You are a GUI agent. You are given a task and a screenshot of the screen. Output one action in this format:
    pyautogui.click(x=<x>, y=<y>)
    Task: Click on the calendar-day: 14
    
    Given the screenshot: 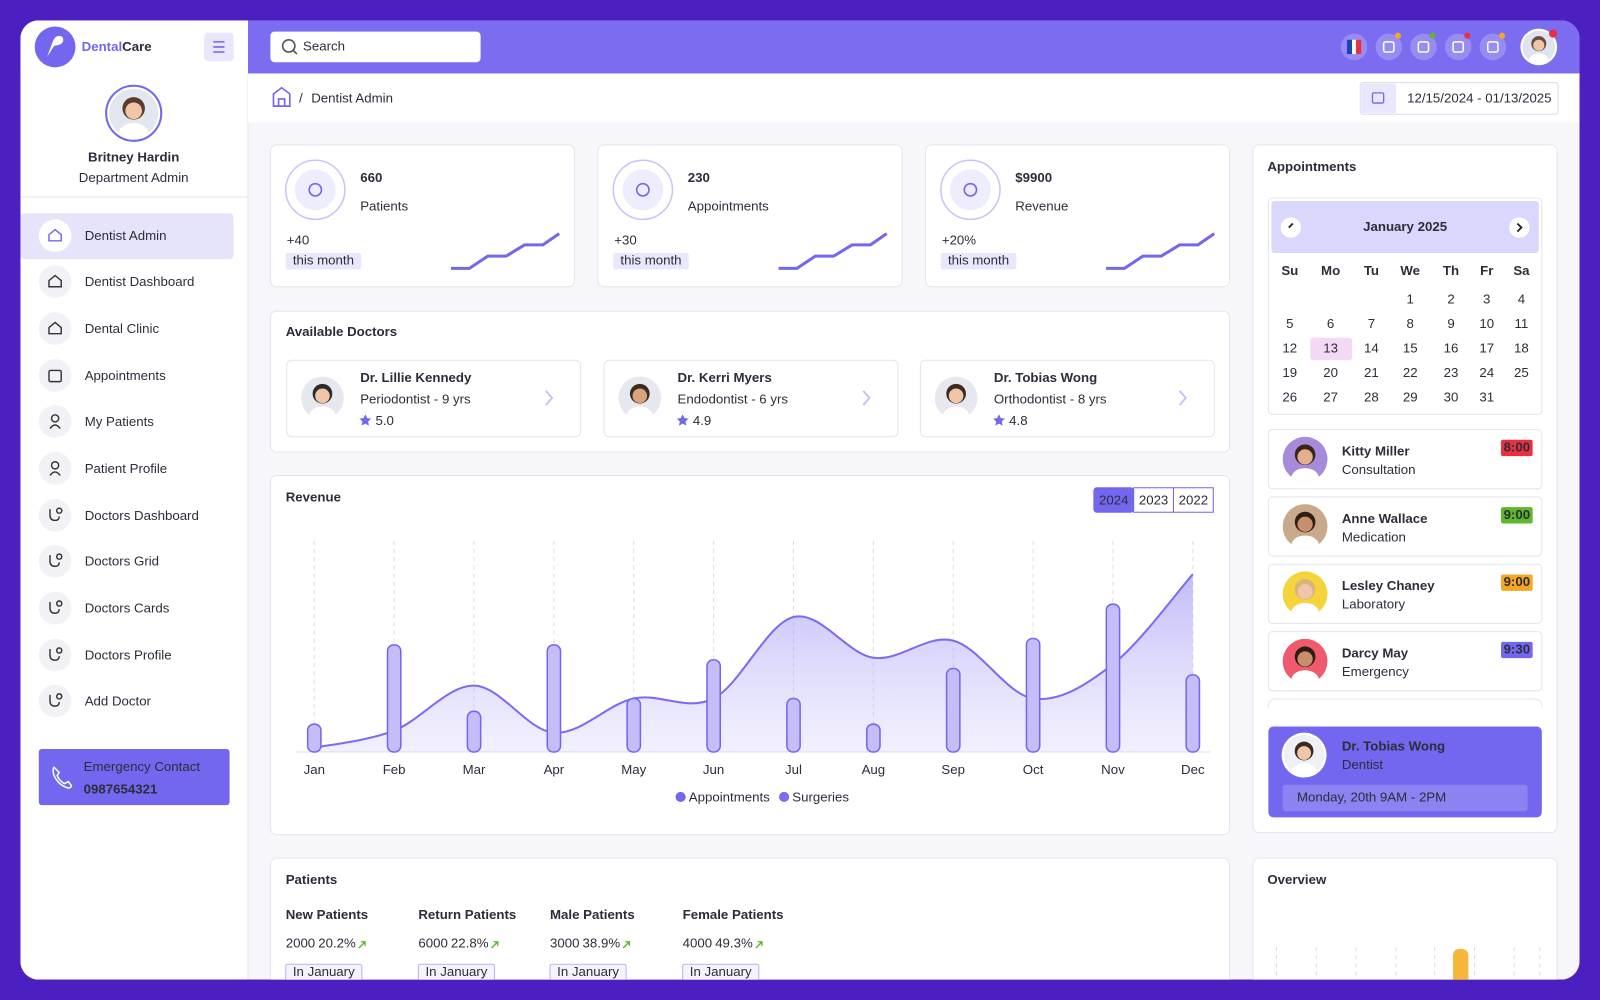 What is the action you would take?
    pyautogui.click(x=1371, y=347)
    